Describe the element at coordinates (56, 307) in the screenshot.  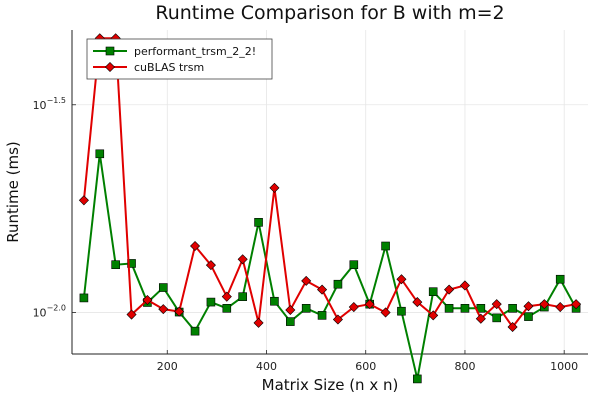
I see `y-tick-exponent: −2.0` at that location.